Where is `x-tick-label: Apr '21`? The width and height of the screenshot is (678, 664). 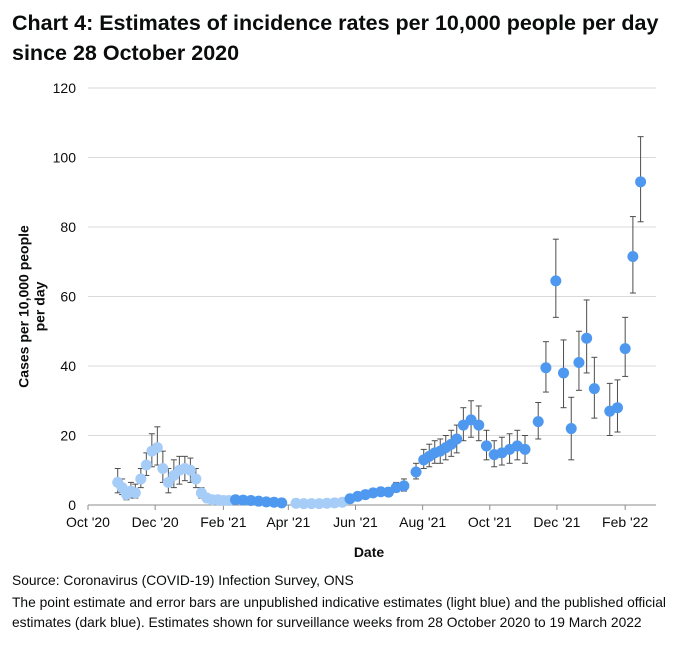
x-tick-label: Apr '21 is located at coordinates (288, 522).